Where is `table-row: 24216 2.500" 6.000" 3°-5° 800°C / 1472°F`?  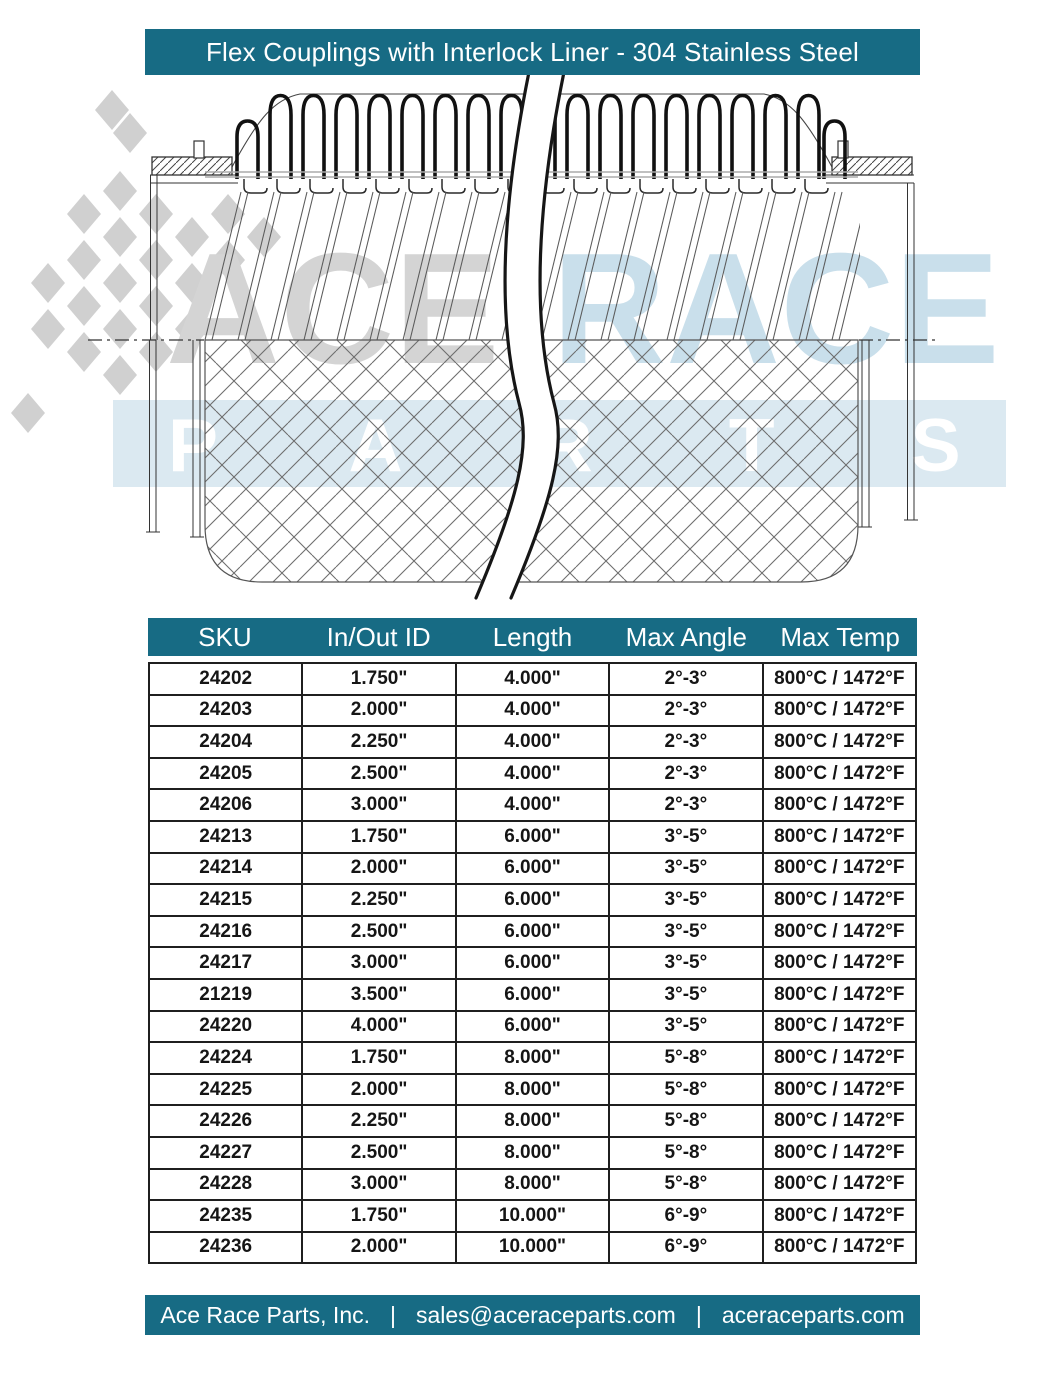
table-row: 24216 2.500" 6.000" 3°-5° 800°C / 1472°F is located at coordinates (532, 931).